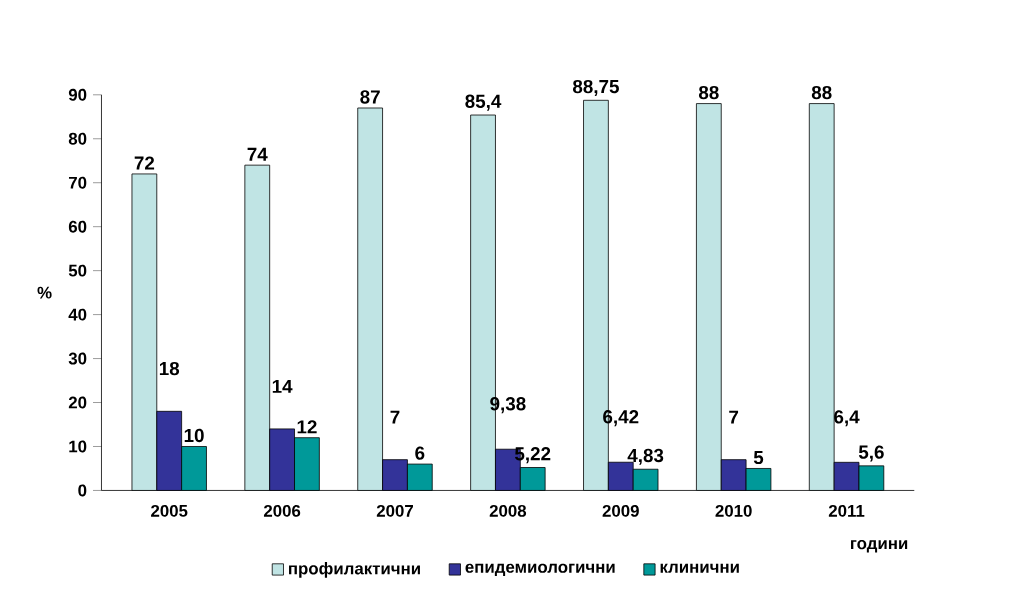 The image size is (1026, 592). I want to click on y-tick-label: 10, so click(78, 446).